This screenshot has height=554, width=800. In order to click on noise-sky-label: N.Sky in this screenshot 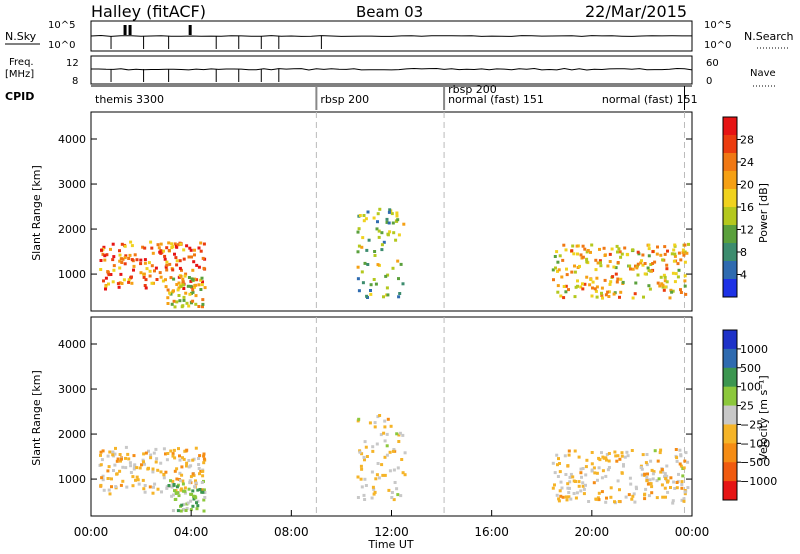, I will do `click(21, 36)`.